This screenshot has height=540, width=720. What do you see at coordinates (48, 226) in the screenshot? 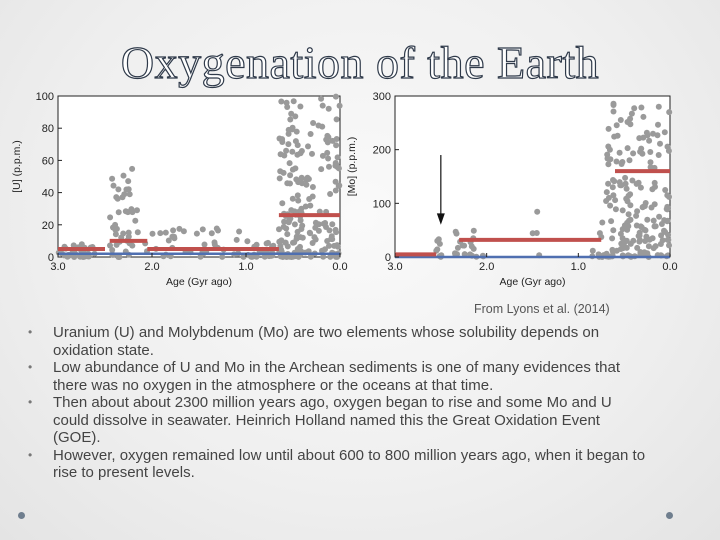
I see `y-tick-label: 20` at bounding box center [48, 226].